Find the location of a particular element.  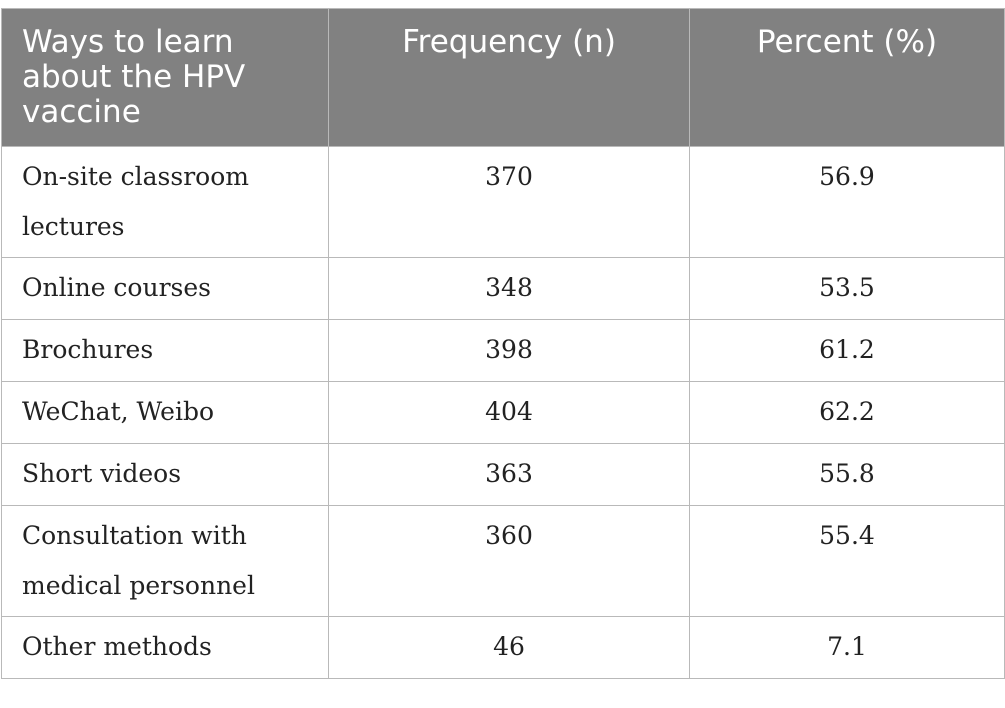

row-percent: 53.5 is located at coordinates (847, 288).